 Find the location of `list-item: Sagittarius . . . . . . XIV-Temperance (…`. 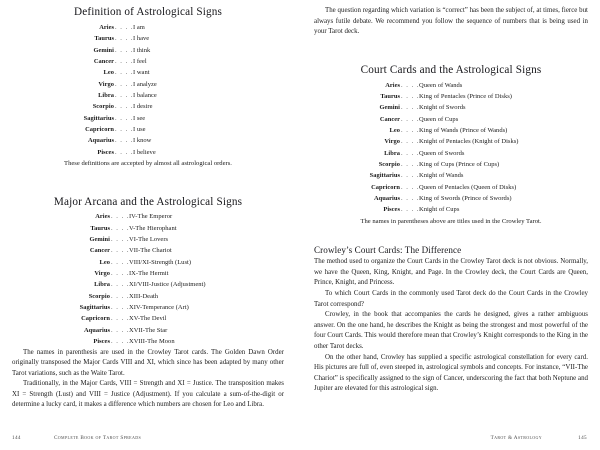

list-item: Sagittarius . . . . . . XIV-Temperance (… is located at coordinates (151, 307).